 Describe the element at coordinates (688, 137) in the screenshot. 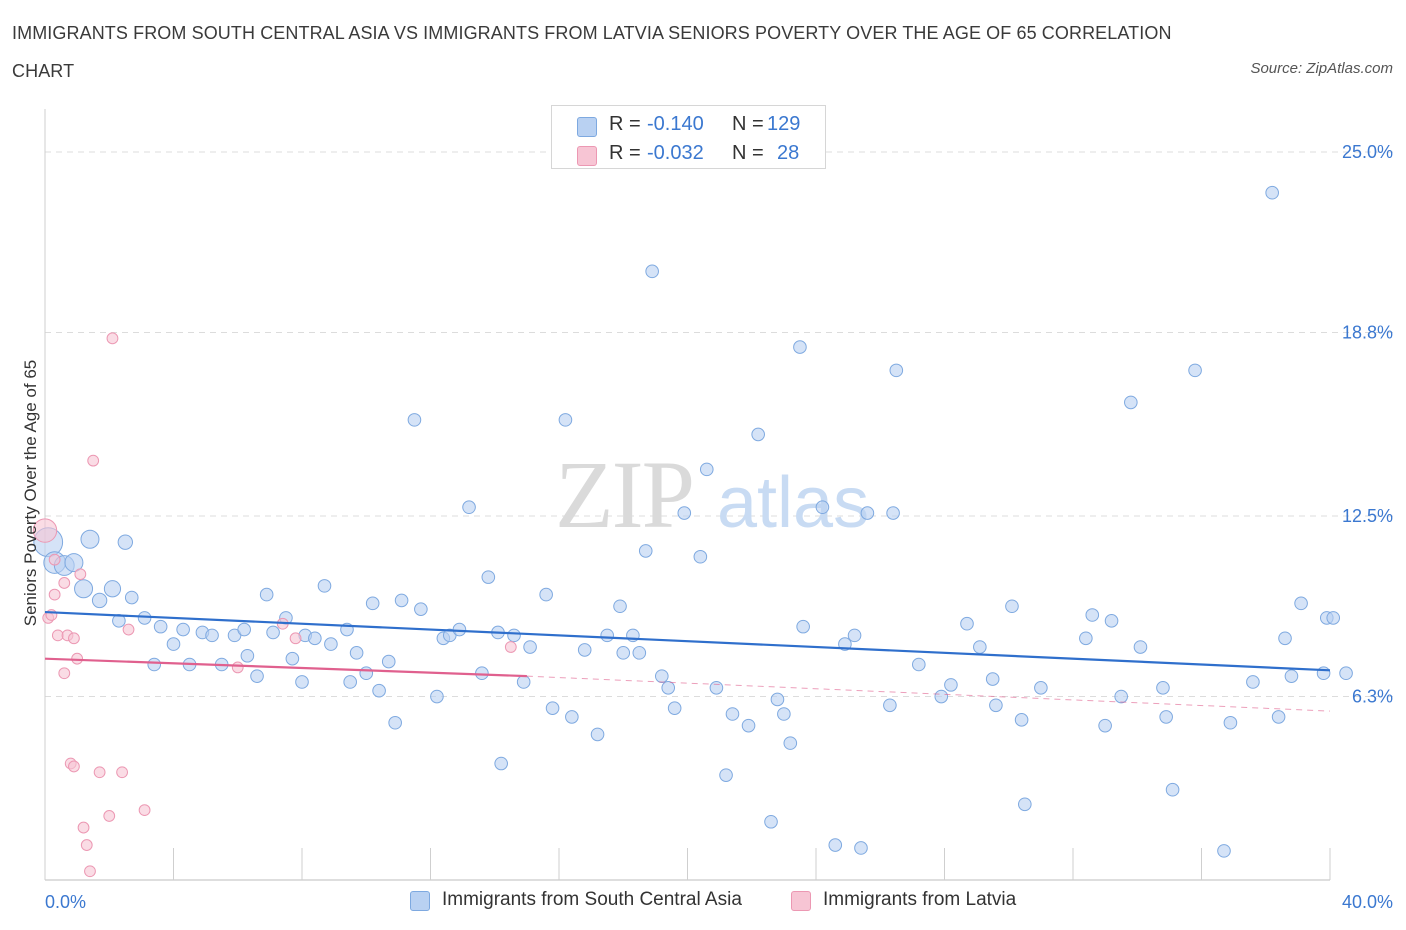

I see `correlation-legend: R = -0.140 N = 129 R = -0.032 N = 28` at that location.